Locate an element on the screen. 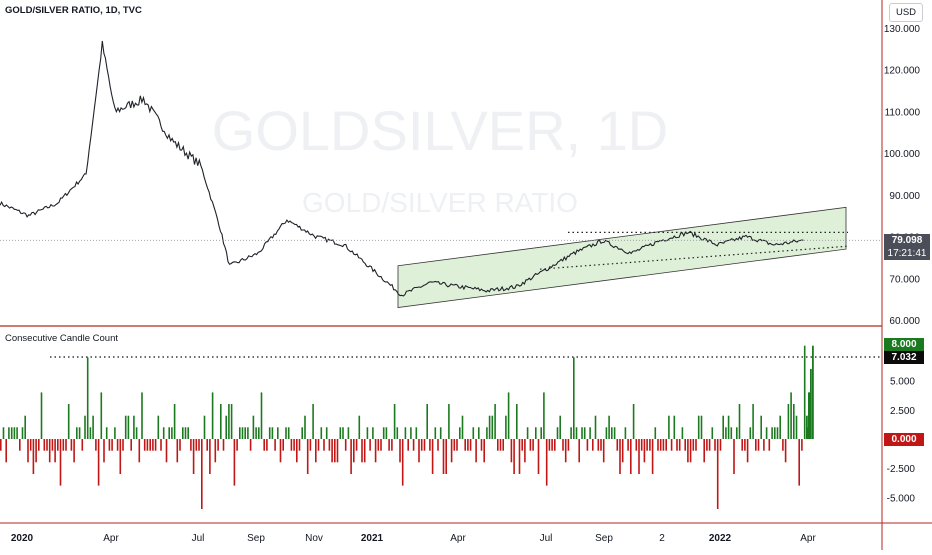 The image size is (932, 555). time-tick-label: Apr is located at coordinates (111, 538).